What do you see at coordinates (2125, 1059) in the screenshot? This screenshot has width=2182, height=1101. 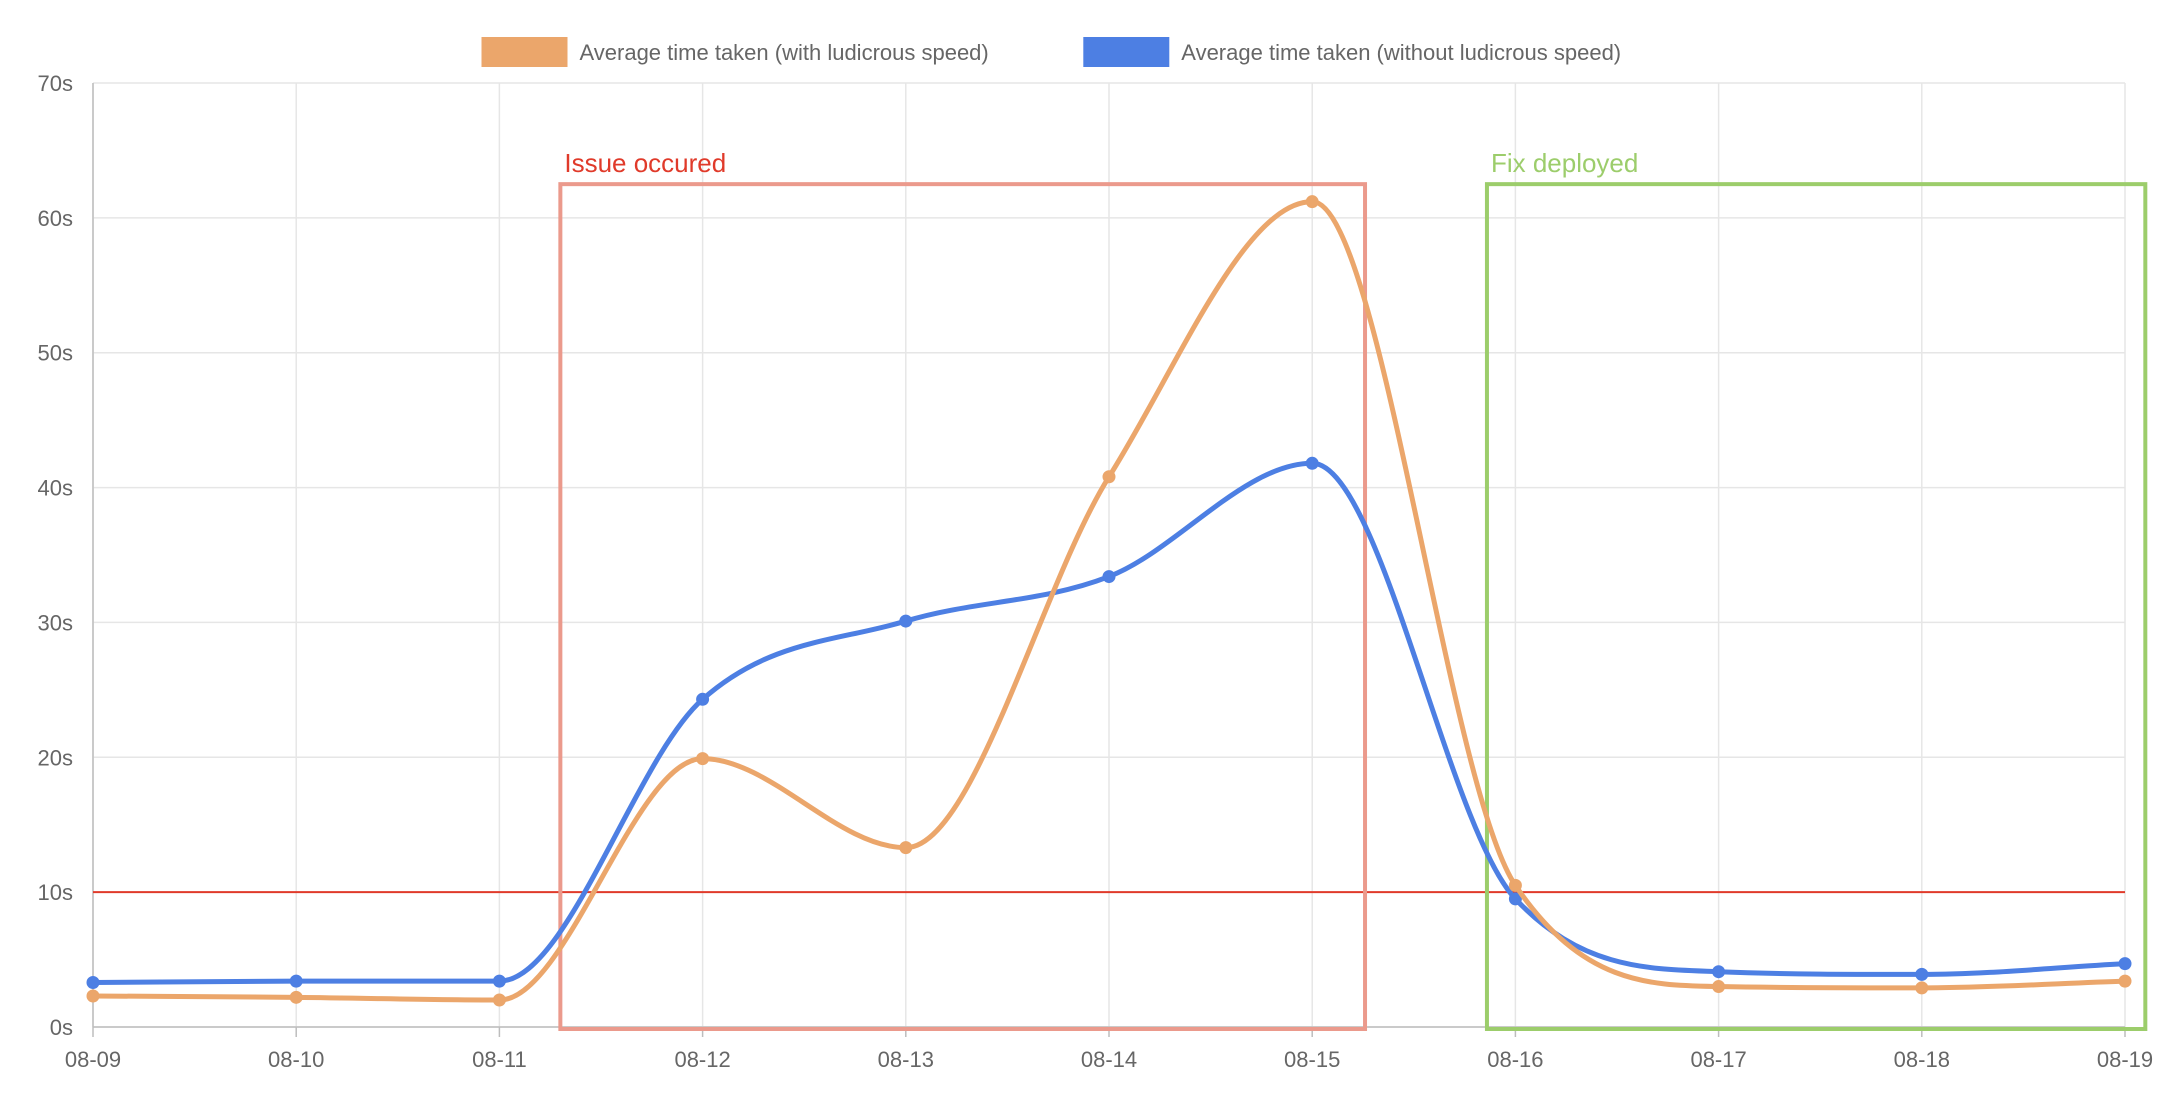 I see `x-tick-label: 08-19` at bounding box center [2125, 1059].